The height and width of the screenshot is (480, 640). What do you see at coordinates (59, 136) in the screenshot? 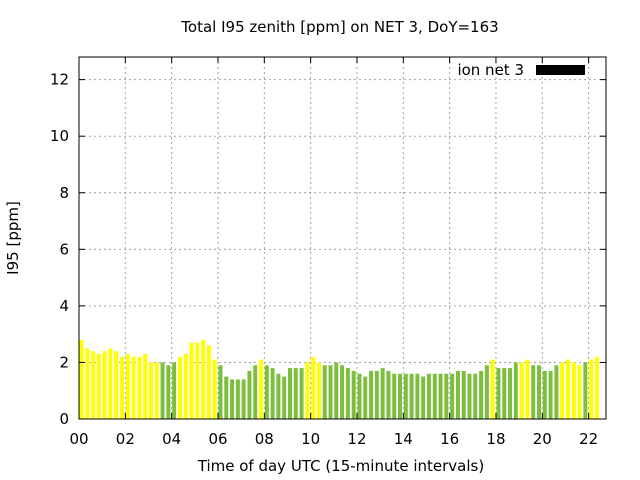
I see `y-tick-label: 10` at bounding box center [59, 136].